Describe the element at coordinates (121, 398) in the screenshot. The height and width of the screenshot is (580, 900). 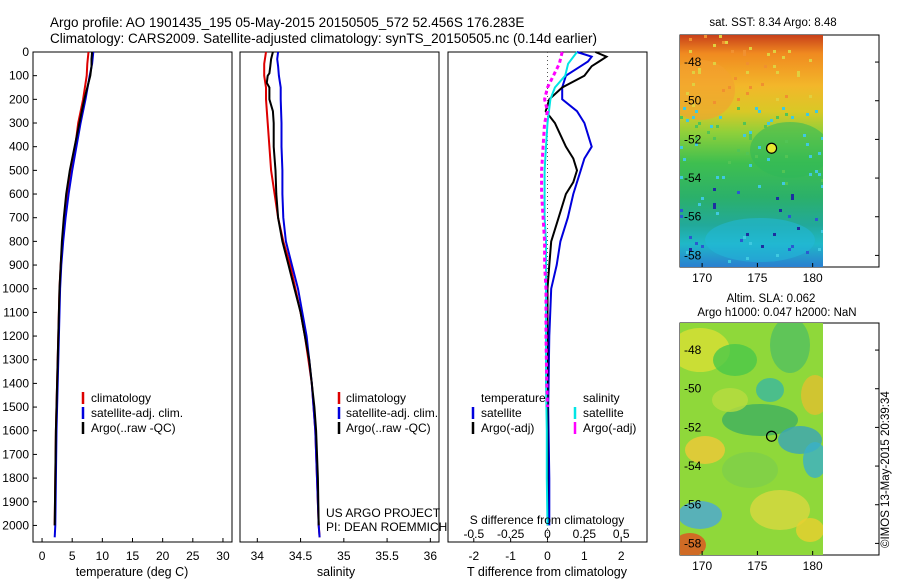
I see `legend-climatology-label: climatology` at that location.